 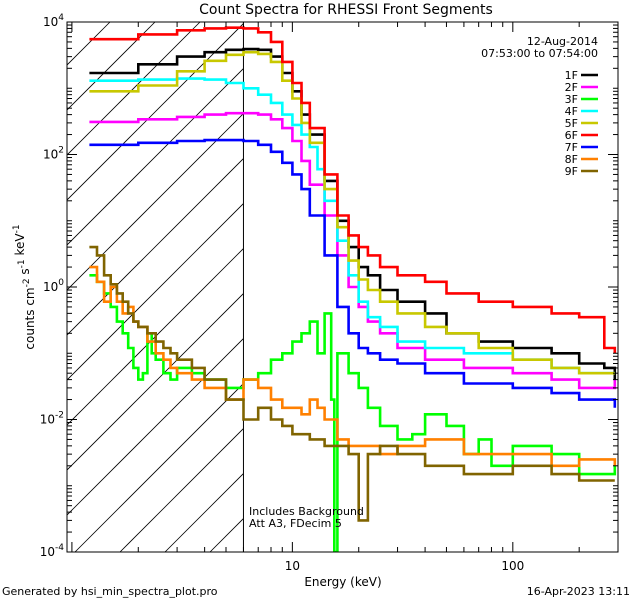 I want to click on legend-label-5f: 5F, so click(x=571, y=123).